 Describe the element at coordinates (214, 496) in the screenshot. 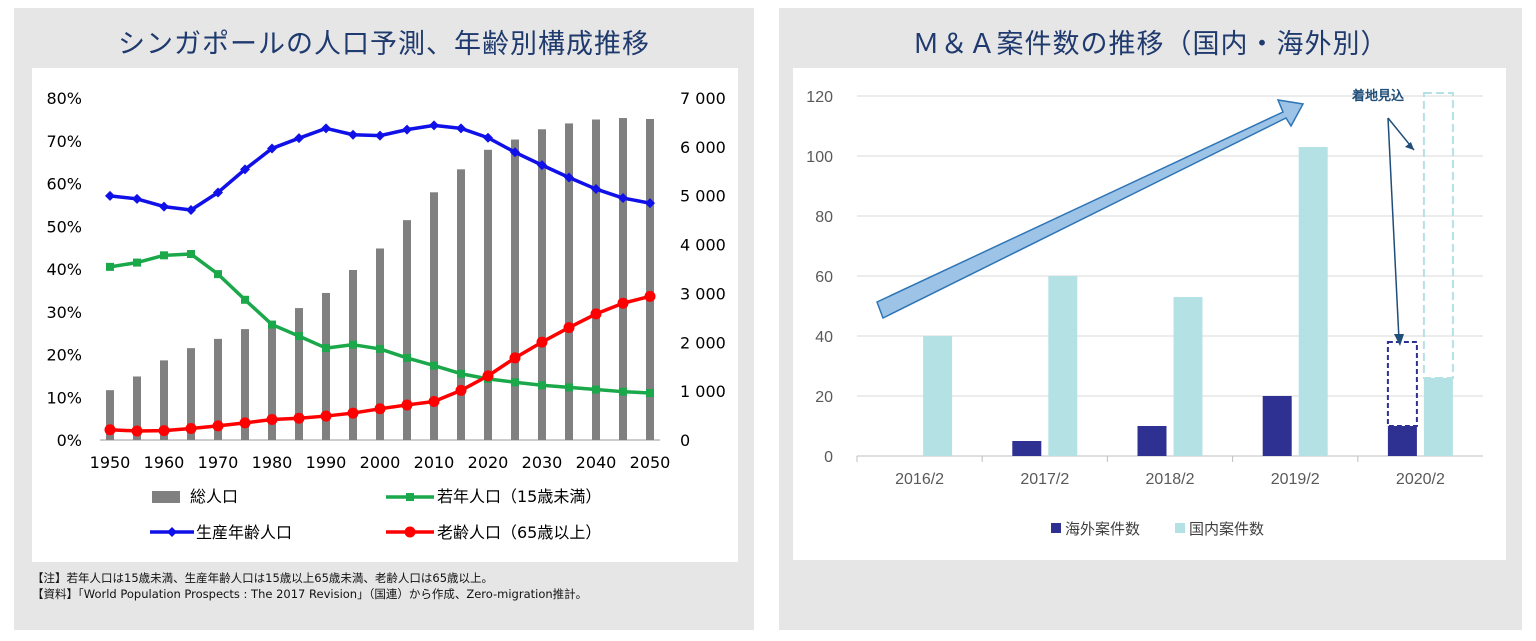

I see `legend-total-label: 総人口` at that location.